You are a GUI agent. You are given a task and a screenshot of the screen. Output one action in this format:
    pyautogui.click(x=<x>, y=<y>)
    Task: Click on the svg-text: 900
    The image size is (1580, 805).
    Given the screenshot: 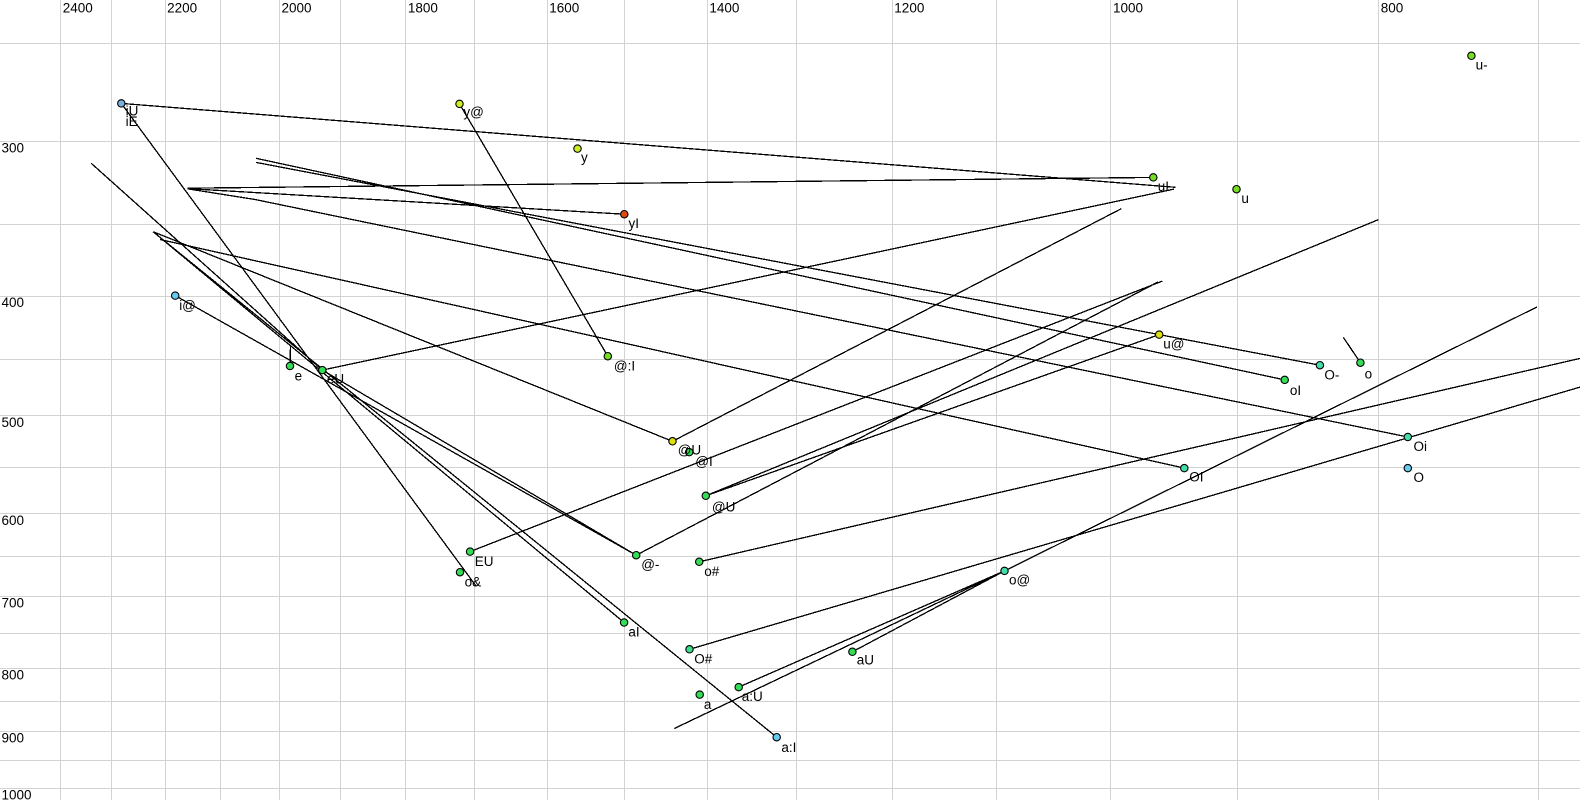 What is the action you would take?
    pyautogui.click(x=13, y=738)
    